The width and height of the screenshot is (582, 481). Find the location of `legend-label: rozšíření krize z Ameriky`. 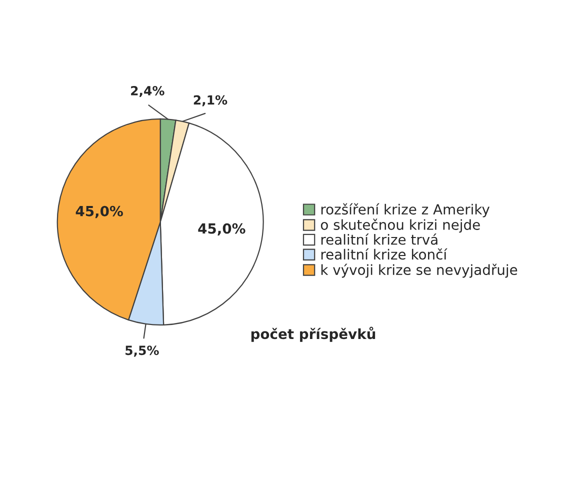

legend-label: rozšíření krize z Ameriky is located at coordinates (405, 210).